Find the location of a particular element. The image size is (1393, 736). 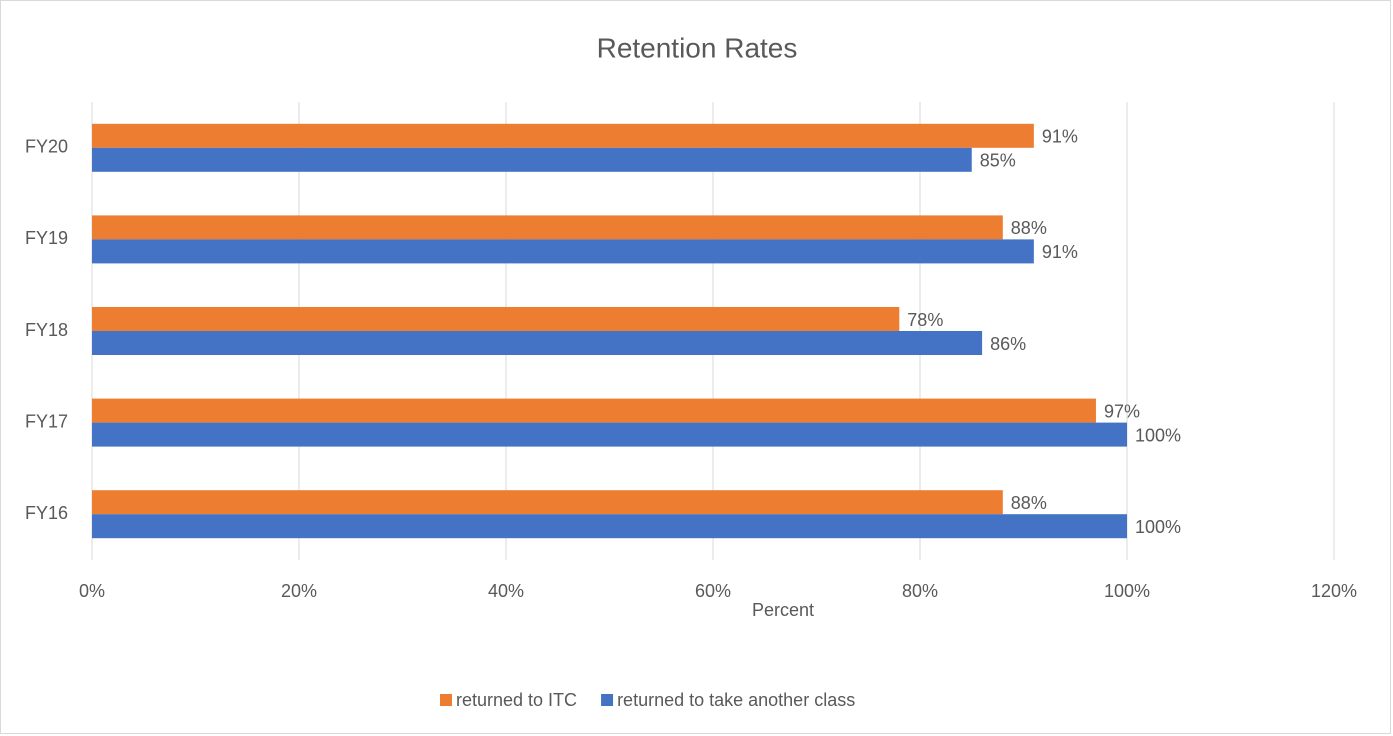

y-tick-label: FY20 is located at coordinates (46, 147).